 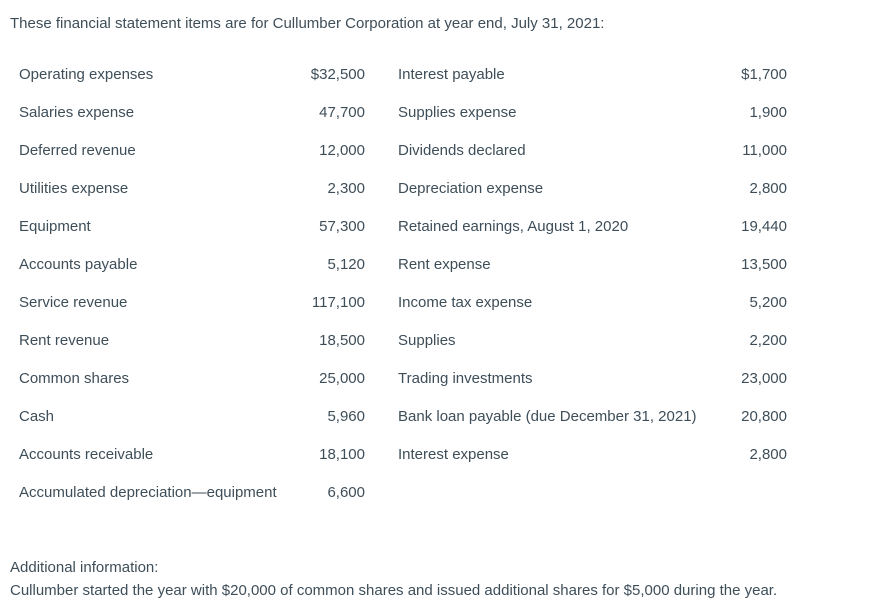 I want to click on item-label: Accounts receivable, so click(x=86, y=454).